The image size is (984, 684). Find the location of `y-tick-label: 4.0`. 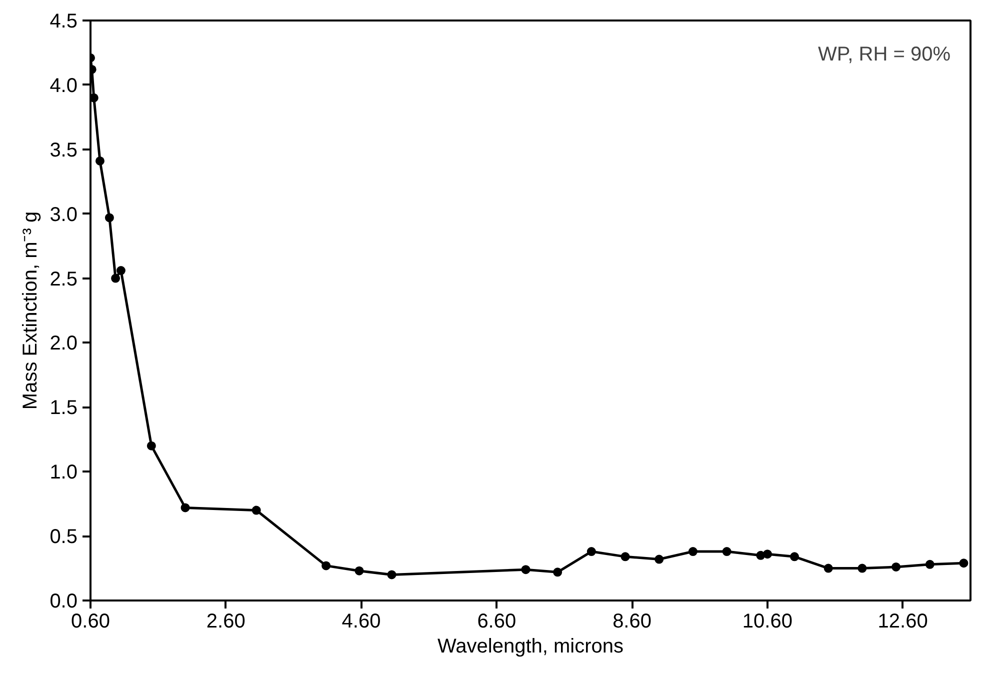

y-tick-label: 4.0 is located at coordinates (64, 85).